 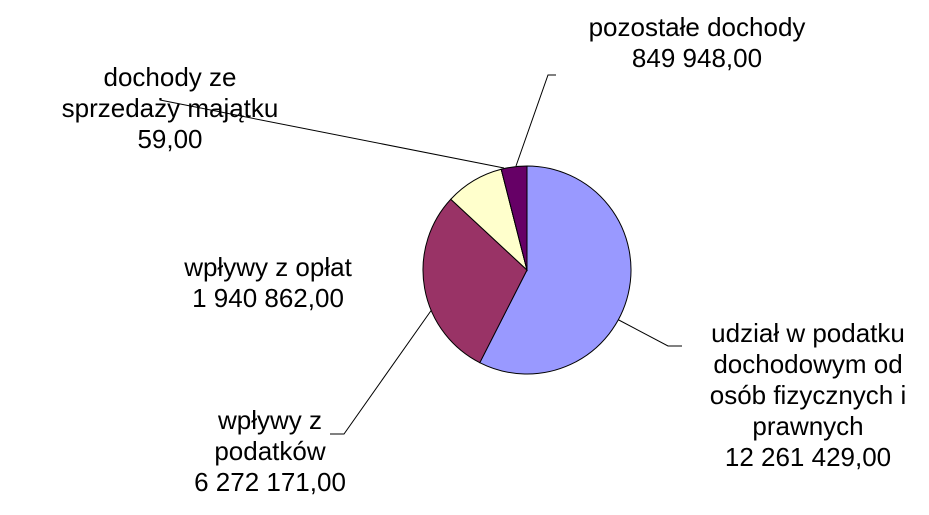 What do you see at coordinates (270, 435) in the screenshot?
I see `slice-name: wpływy z podatków` at bounding box center [270, 435].